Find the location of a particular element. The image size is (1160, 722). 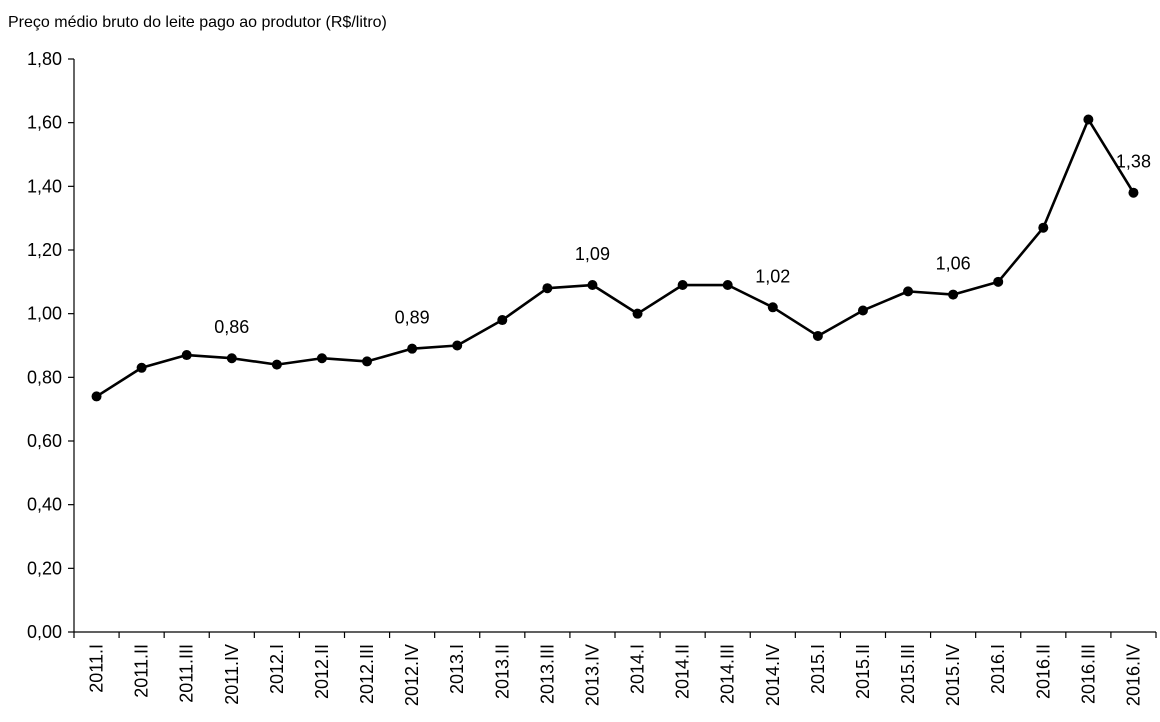

data-label: 1,06 is located at coordinates (953, 264).